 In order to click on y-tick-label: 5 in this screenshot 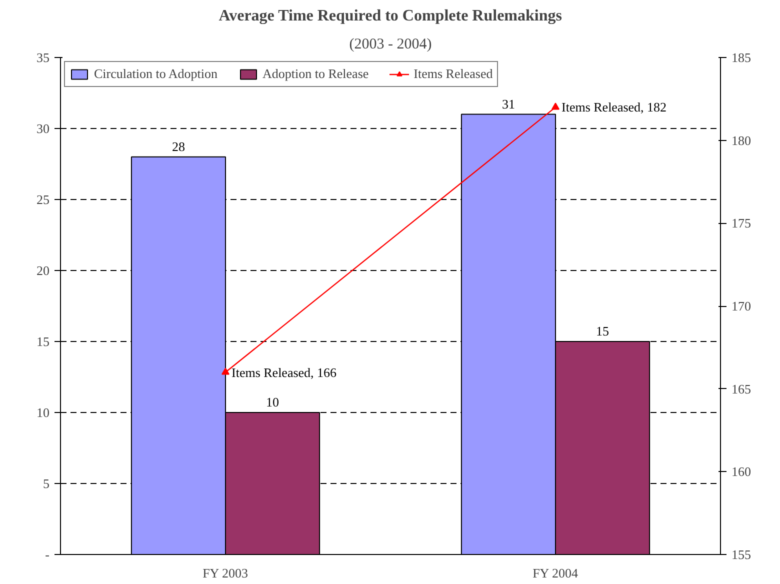, I will do `click(46, 483)`.